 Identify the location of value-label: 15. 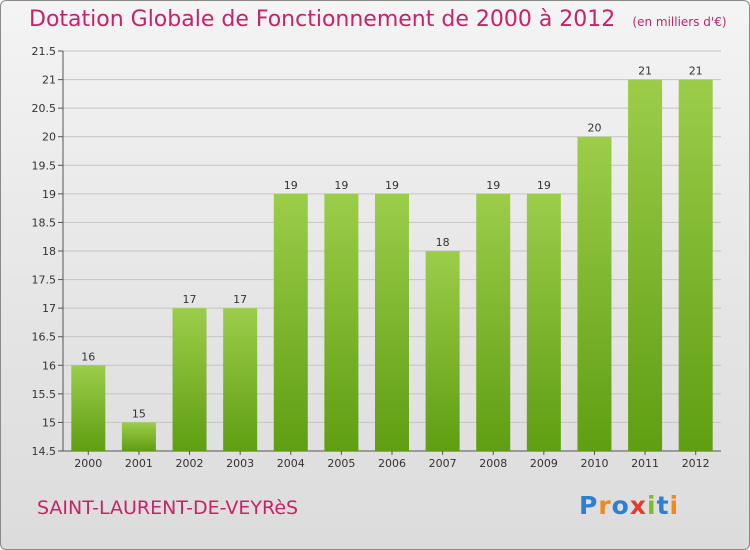
(139, 413).